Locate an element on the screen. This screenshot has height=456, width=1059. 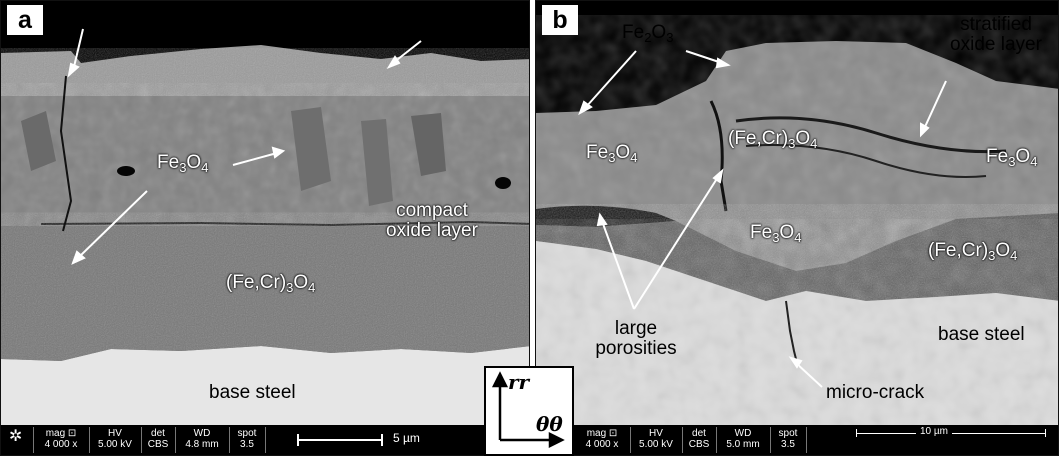
wd-cell-b: WD 5.0 mm is located at coordinates (743, 439).